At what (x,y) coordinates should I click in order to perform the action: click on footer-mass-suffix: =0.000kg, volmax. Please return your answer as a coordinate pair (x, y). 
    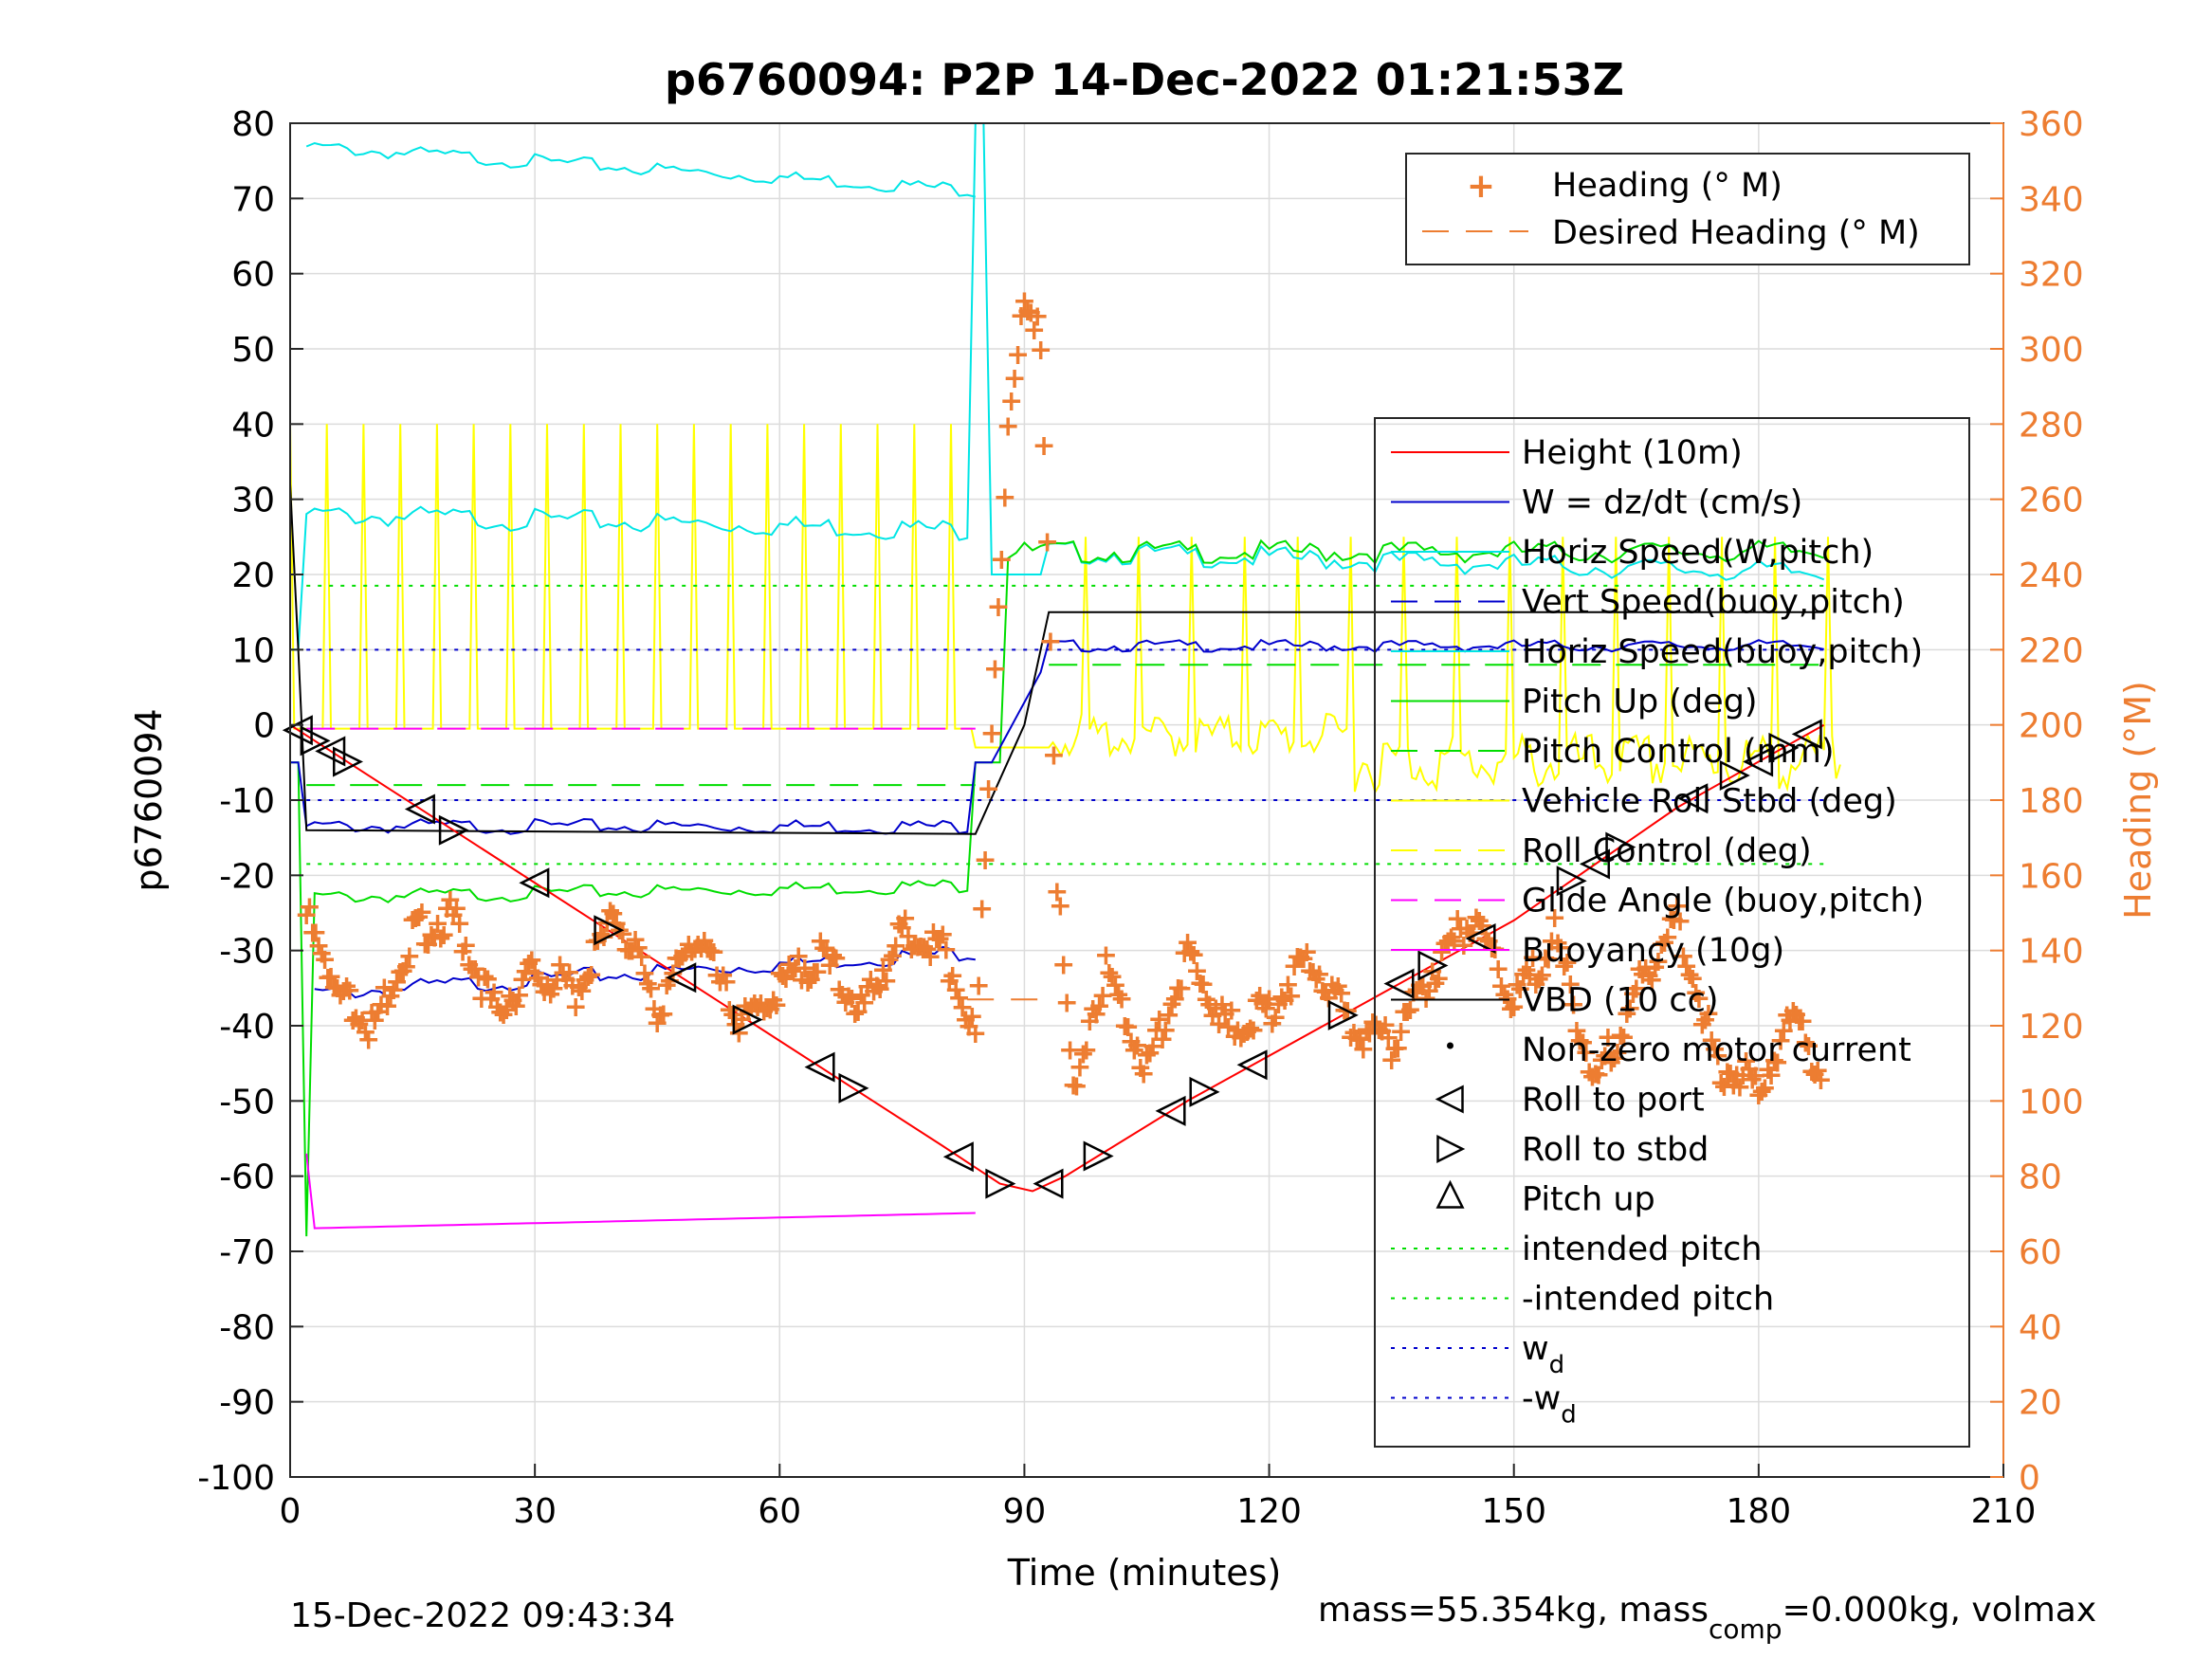
    Looking at the image, I should click on (1939, 1610).